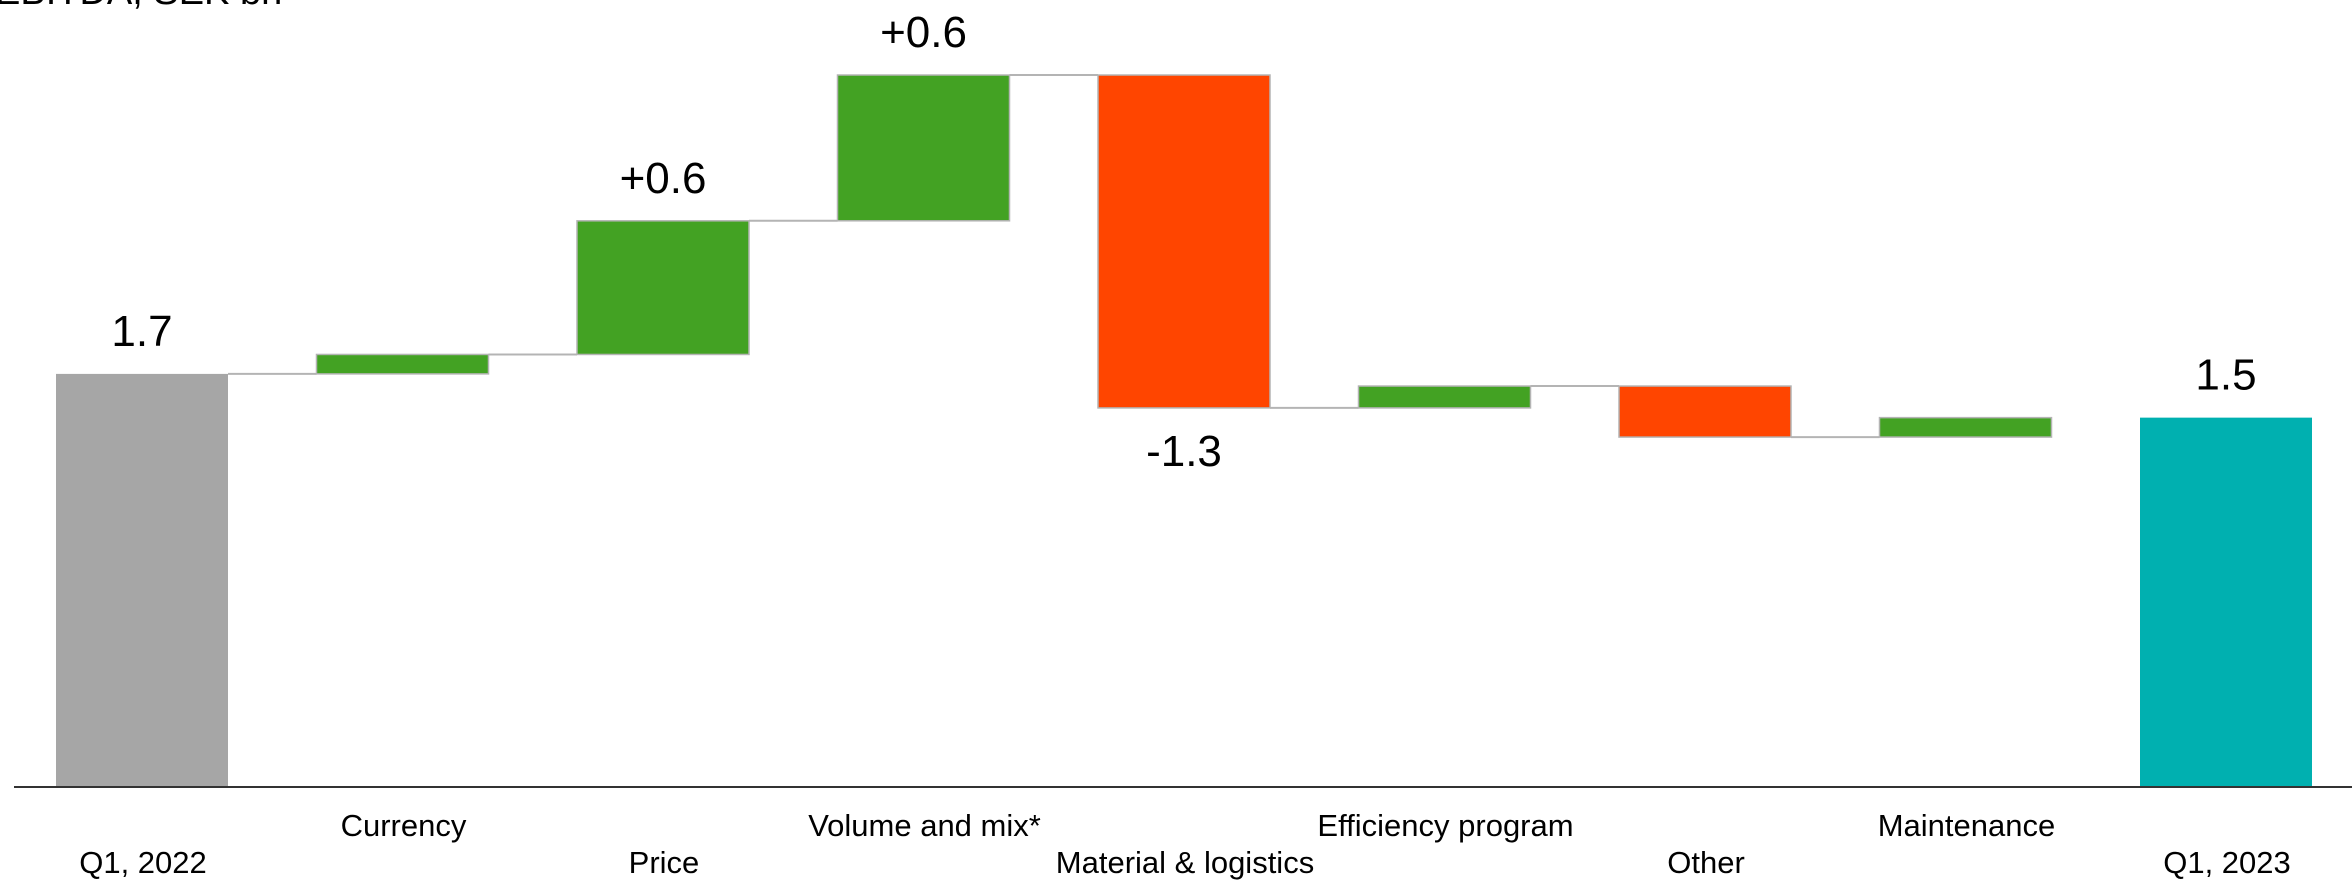 The width and height of the screenshot is (2352, 880). I want to click on value-label-price: +0.6, so click(663, 178).